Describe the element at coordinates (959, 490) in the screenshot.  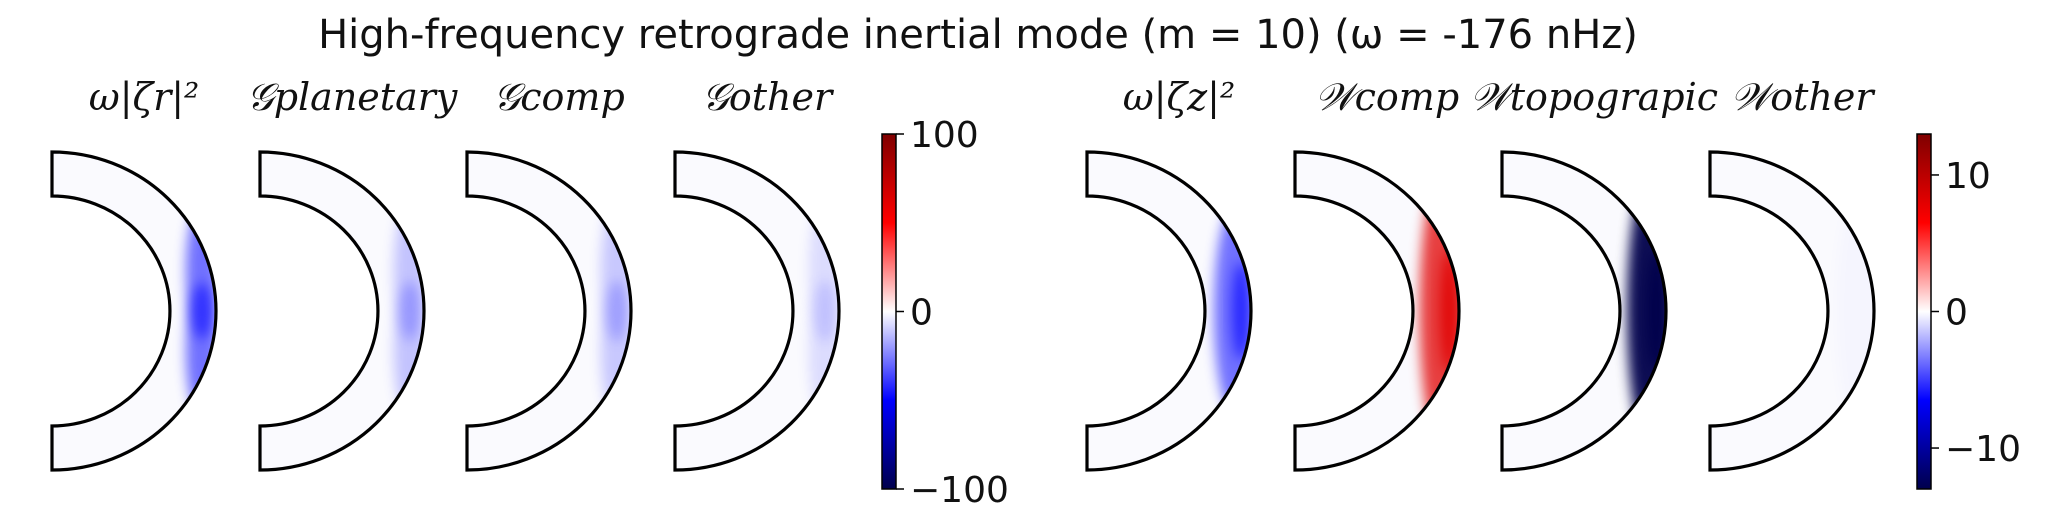
I see `colorbar-tick-label: −100` at that location.